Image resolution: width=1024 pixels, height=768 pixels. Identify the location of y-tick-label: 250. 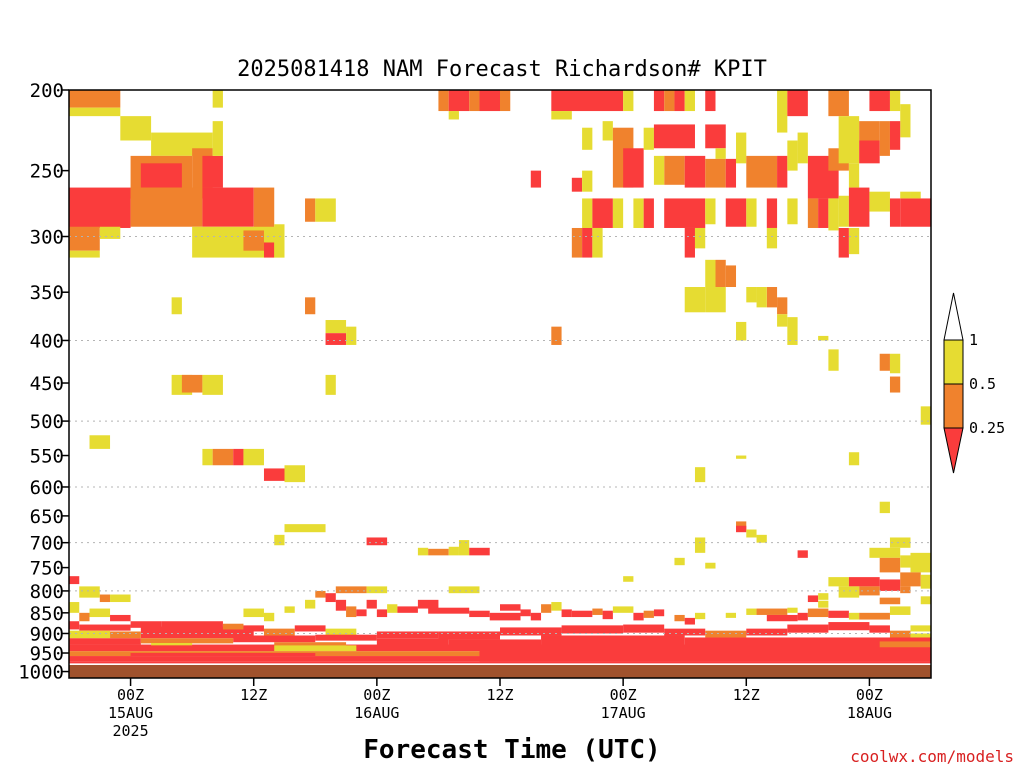
(47, 172).